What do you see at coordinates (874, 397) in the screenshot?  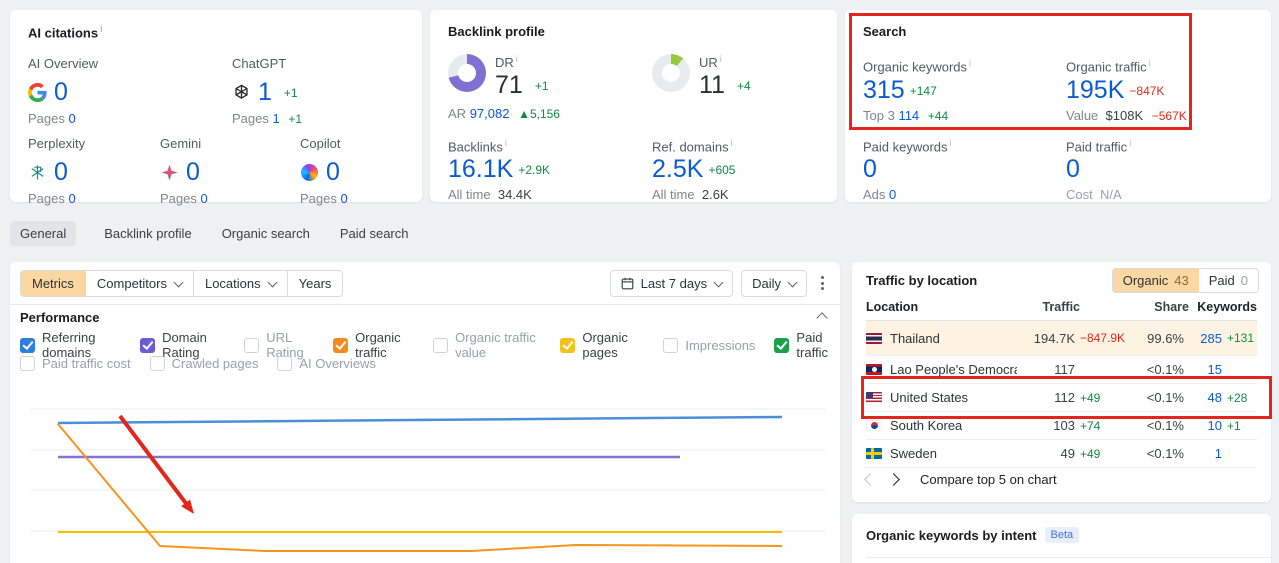 I see `us-flag-icon` at bounding box center [874, 397].